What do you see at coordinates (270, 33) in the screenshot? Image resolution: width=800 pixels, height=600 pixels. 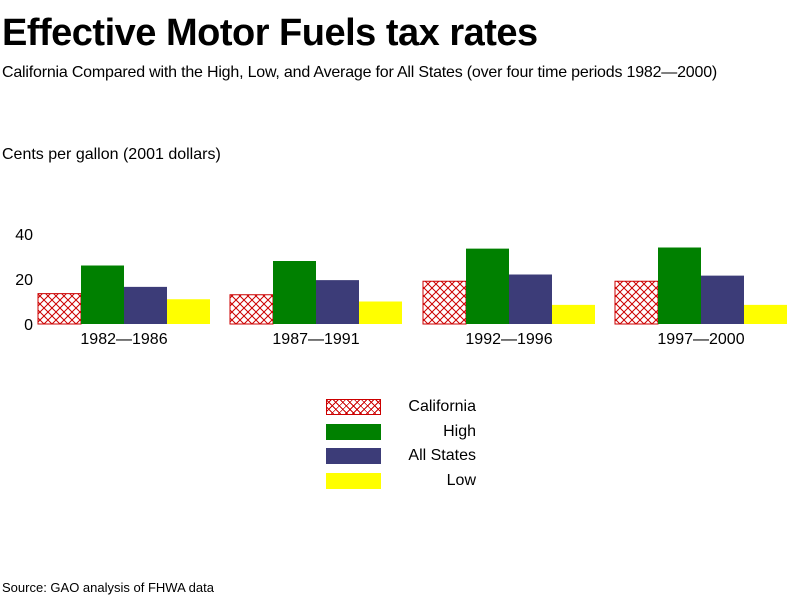 I see `chart-title: Effective Motor Fuels tax rates` at bounding box center [270, 33].